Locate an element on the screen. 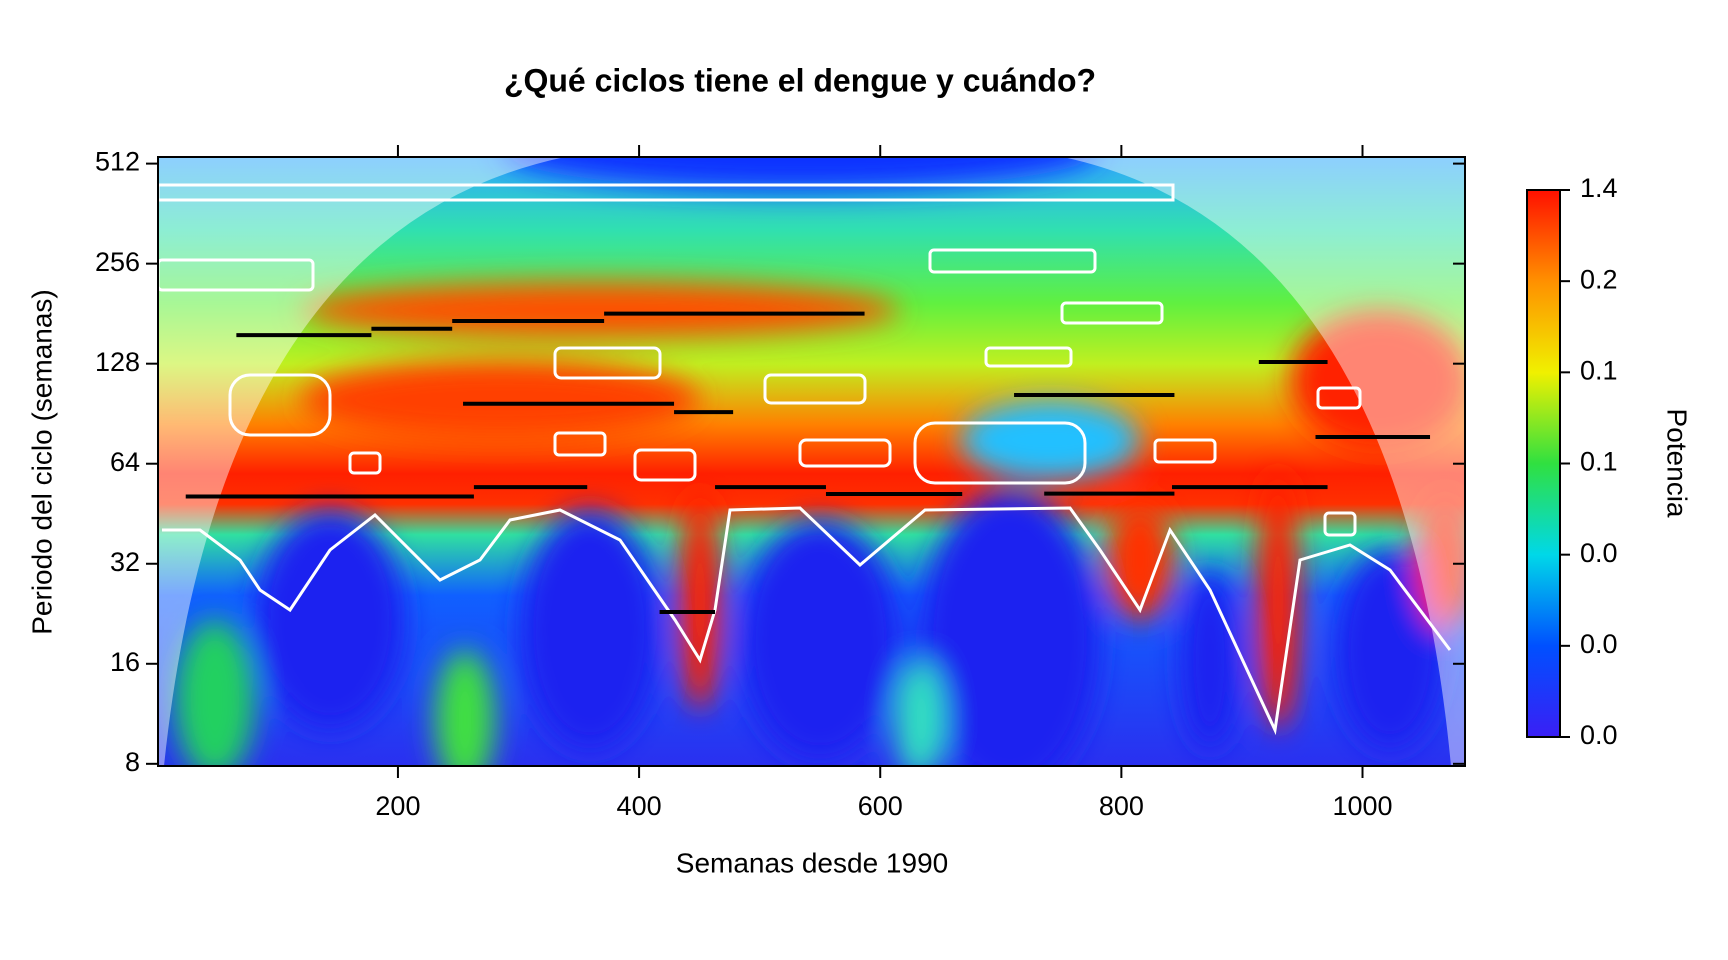 The width and height of the screenshot is (1728, 960). x-tick-label: 1000 is located at coordinates (1362, 806).